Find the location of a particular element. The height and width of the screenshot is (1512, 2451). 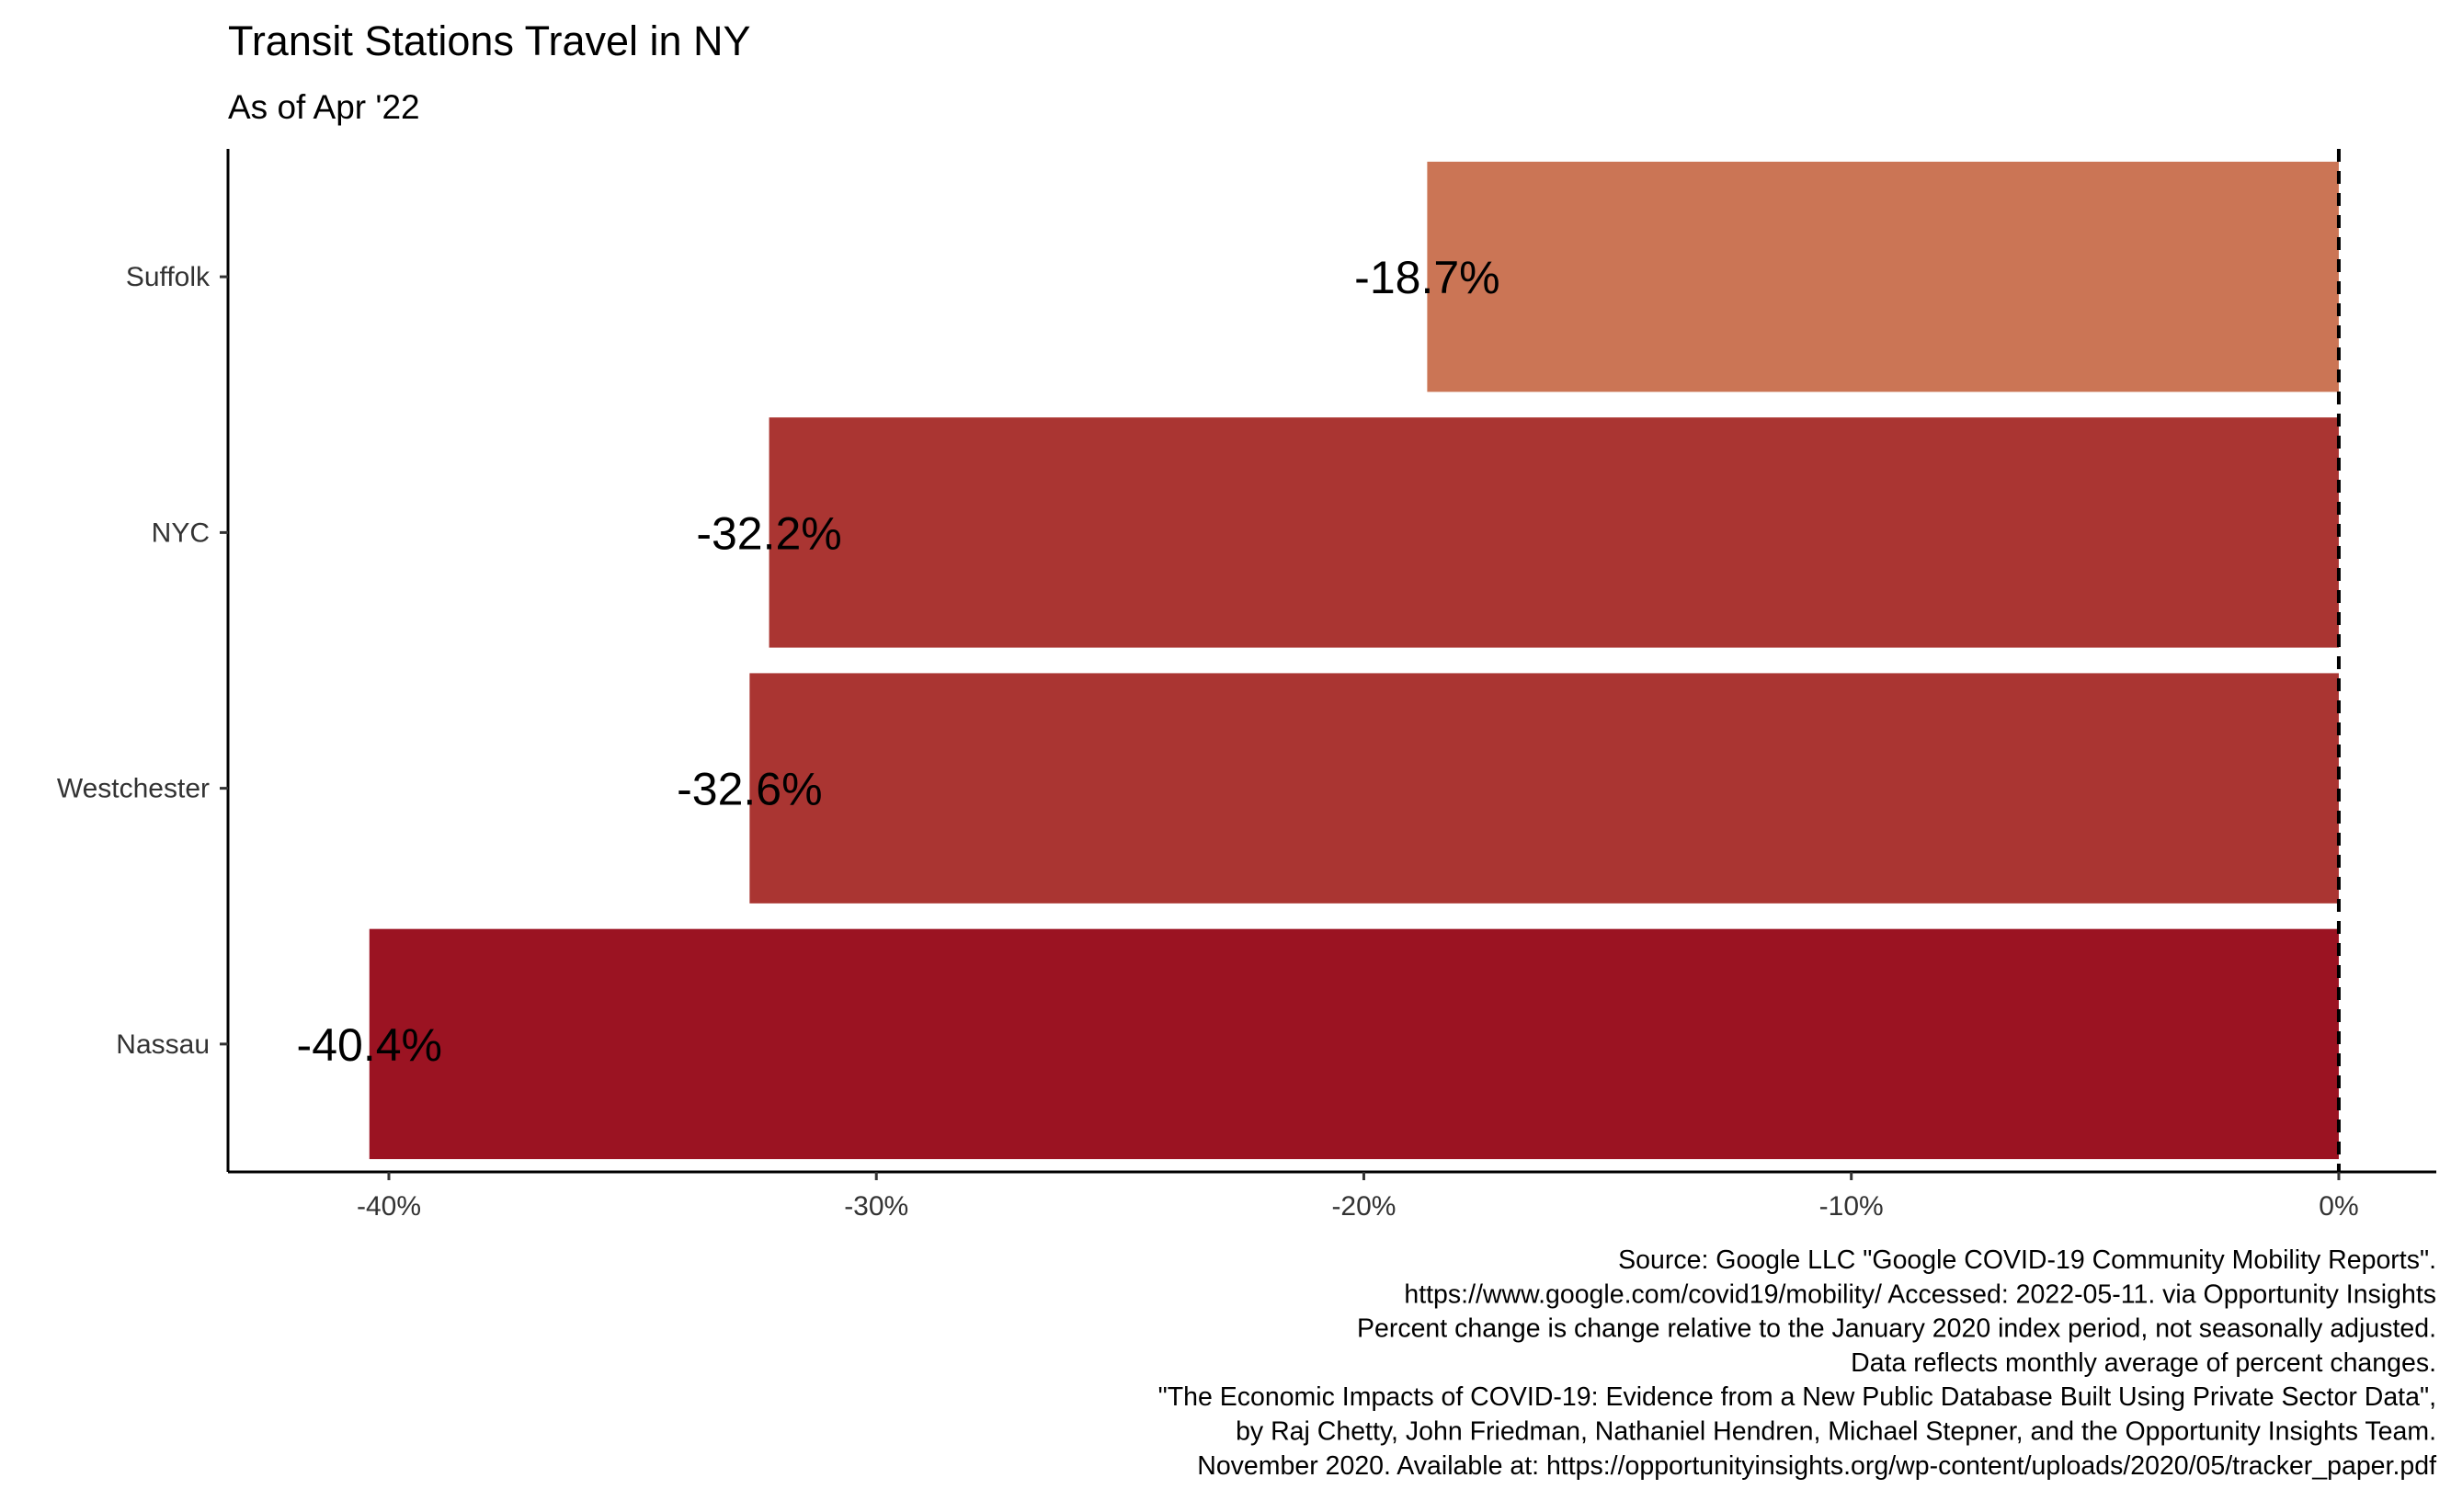

bar-westchester is located at coordinates (1544, 788).